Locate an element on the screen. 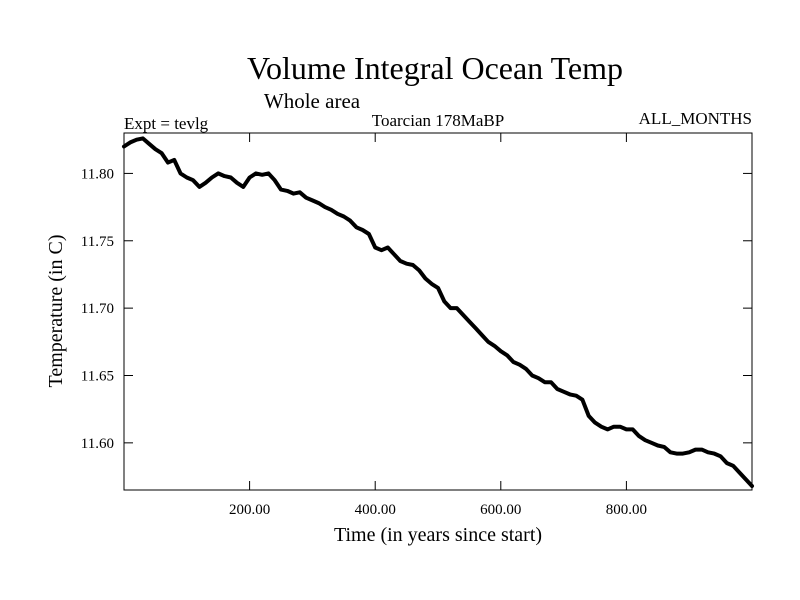 This screenshot has width=800, height=600. x-axis-label: Time (in years since start) is located at coordinates (438, 535).